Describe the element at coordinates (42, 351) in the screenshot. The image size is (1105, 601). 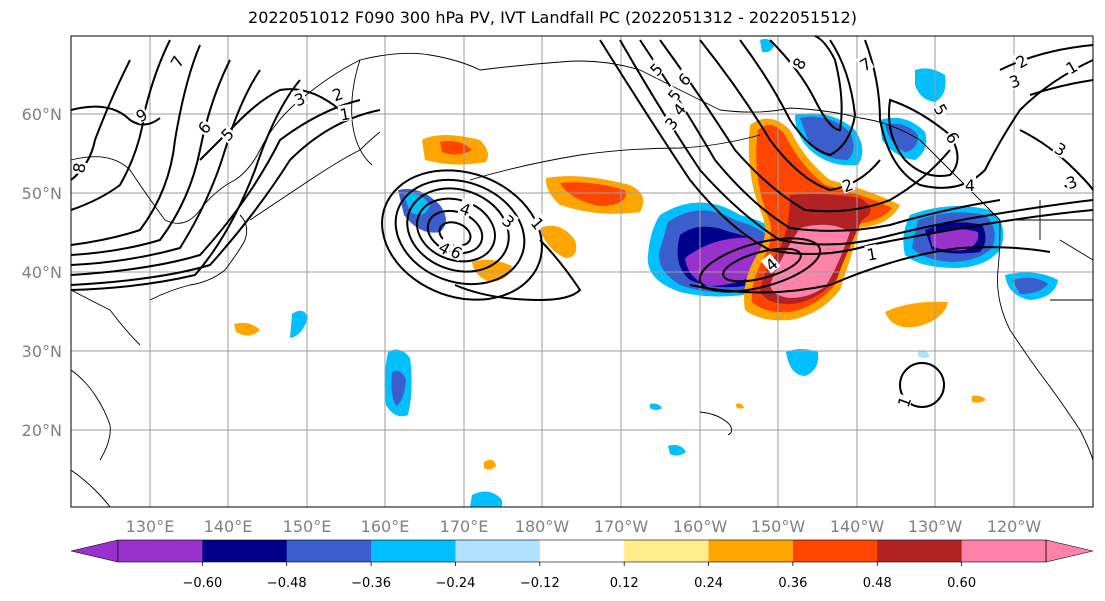
I see `lat-label: 30°N` at that location.